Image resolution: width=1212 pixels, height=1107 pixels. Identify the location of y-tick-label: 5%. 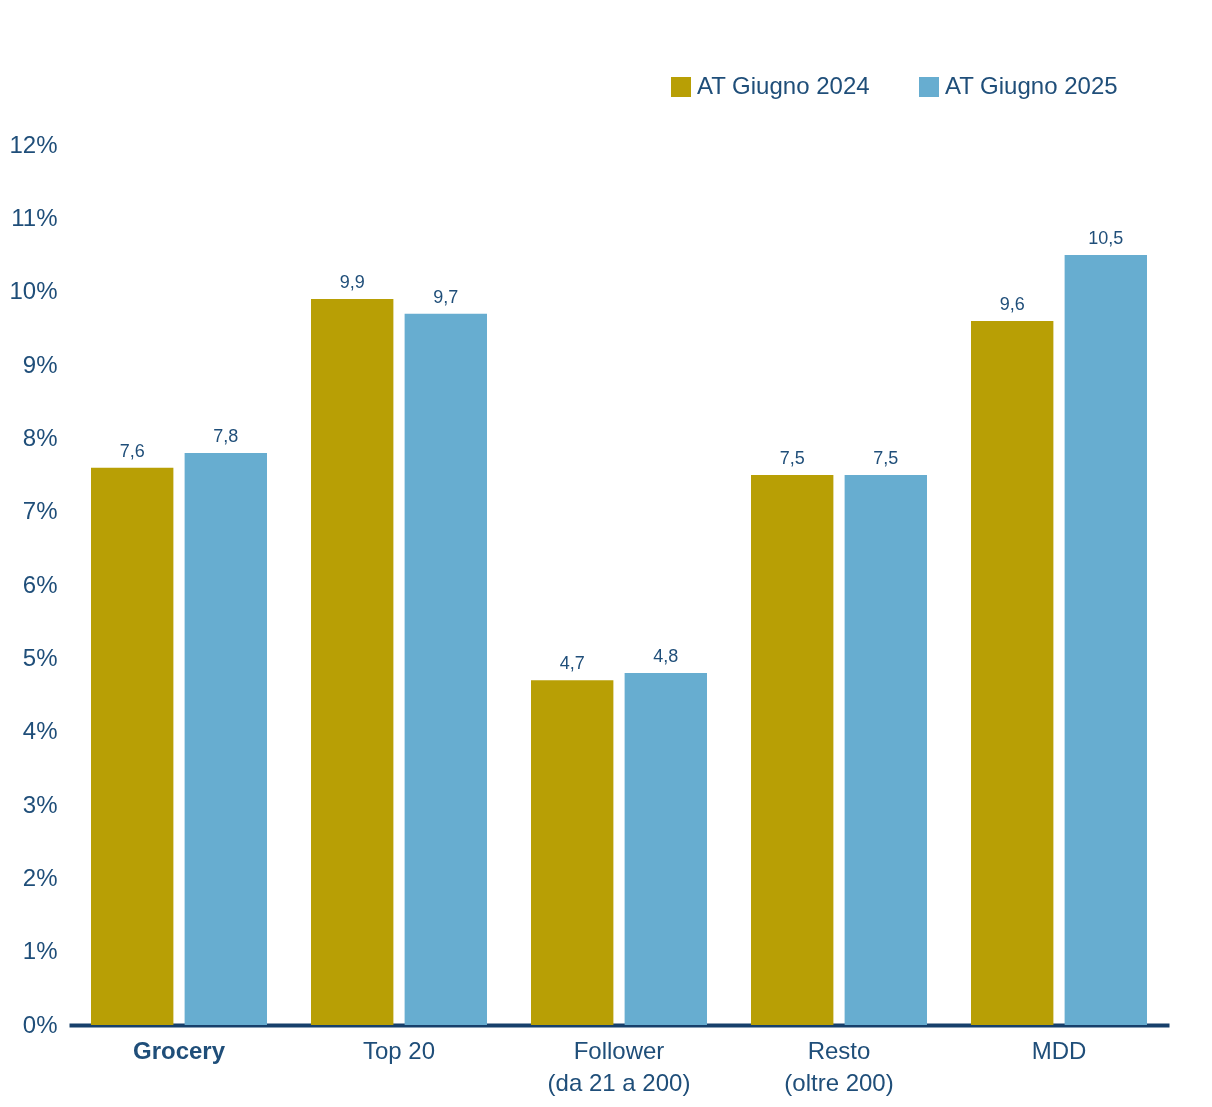
(40, 657).